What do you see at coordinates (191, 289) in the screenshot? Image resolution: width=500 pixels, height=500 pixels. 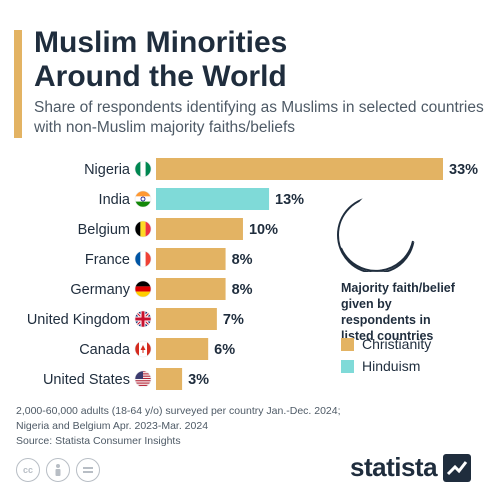 I see `bar-germany` at bounding box center [191, 289].